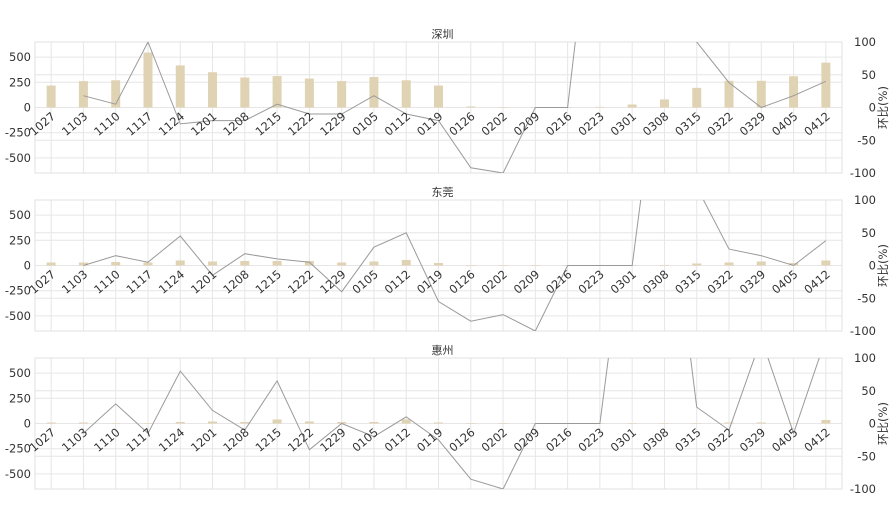 The height and width of the screenshot is (522, 893). What do you see at coordinates (106, 124) in the screenshot?
I see `x-tick-1110: 1110` at bounding box center [106, 124].